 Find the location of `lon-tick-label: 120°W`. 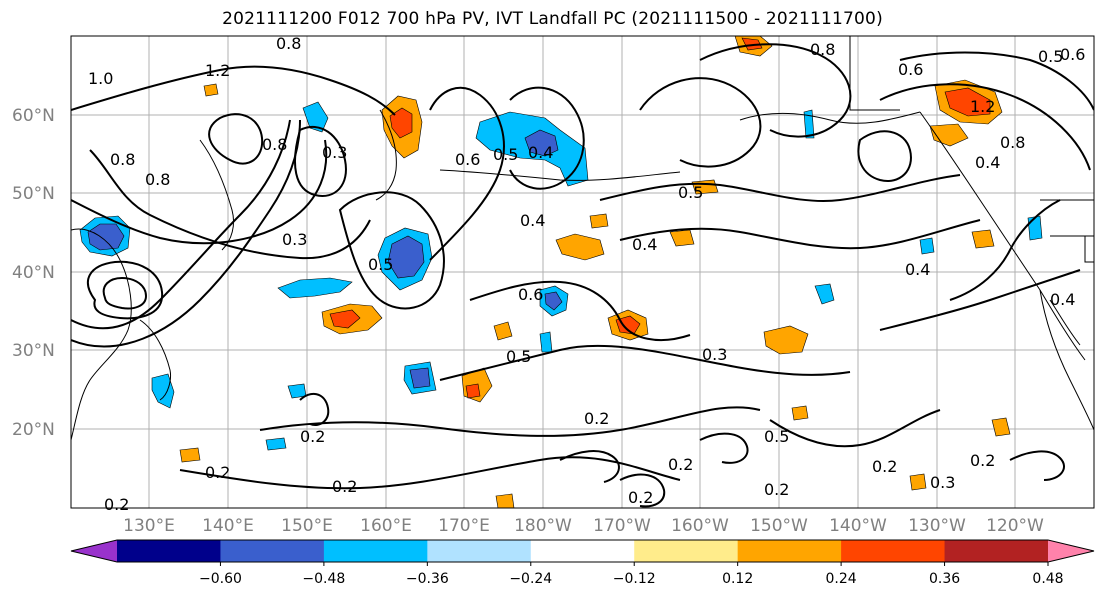

lon-tick-label: 120°W is located at coordinates (1015, 526).